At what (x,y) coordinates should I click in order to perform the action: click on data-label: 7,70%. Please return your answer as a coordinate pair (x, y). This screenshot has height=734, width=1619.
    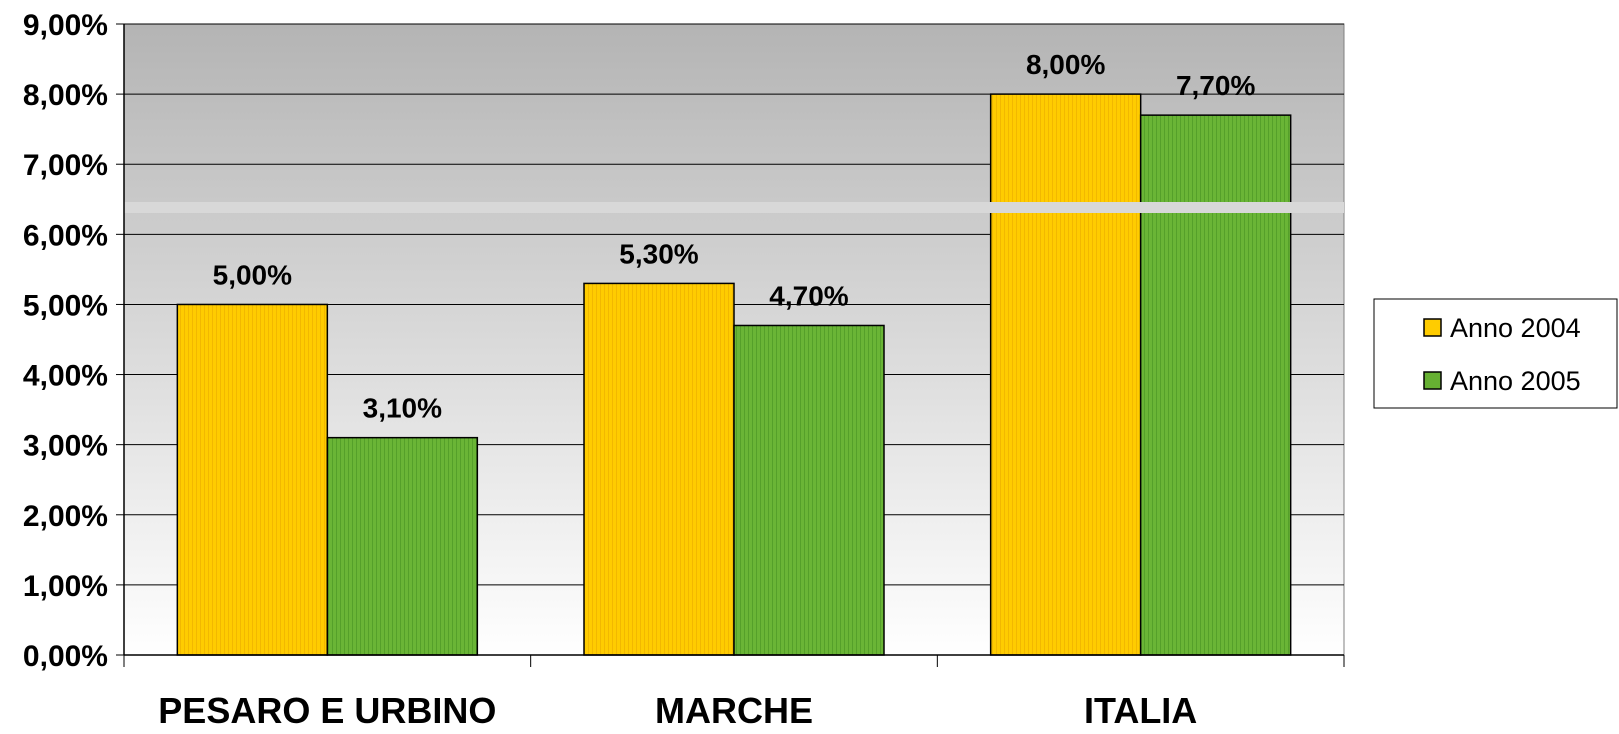
    Looking at the image, I should click on (1215, 85).